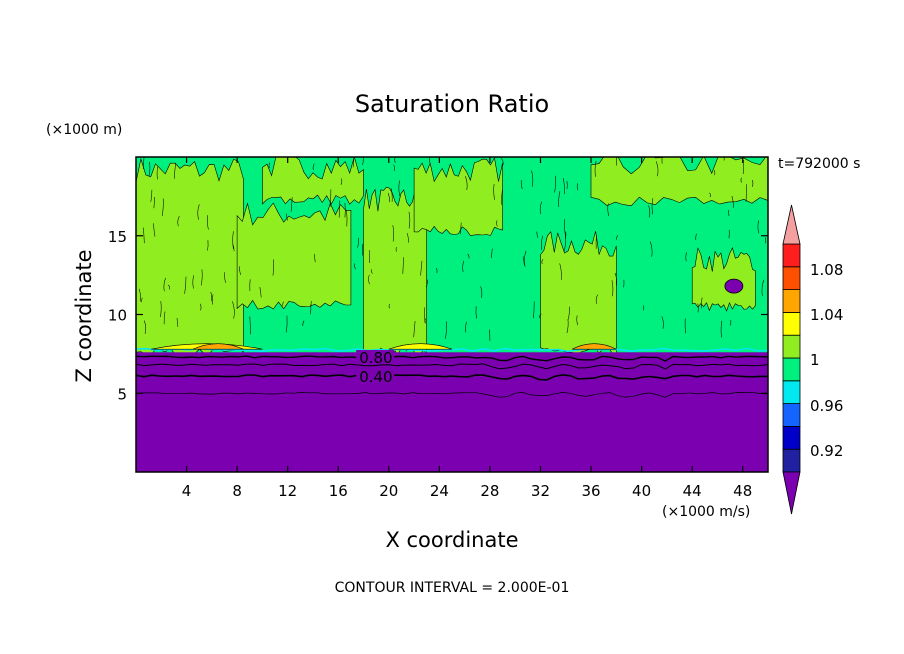 This screenshot has width=904, height=654. Describe the element at coordinates (452, 350) in the screenshot. I see `boundary-fringe` at that location.